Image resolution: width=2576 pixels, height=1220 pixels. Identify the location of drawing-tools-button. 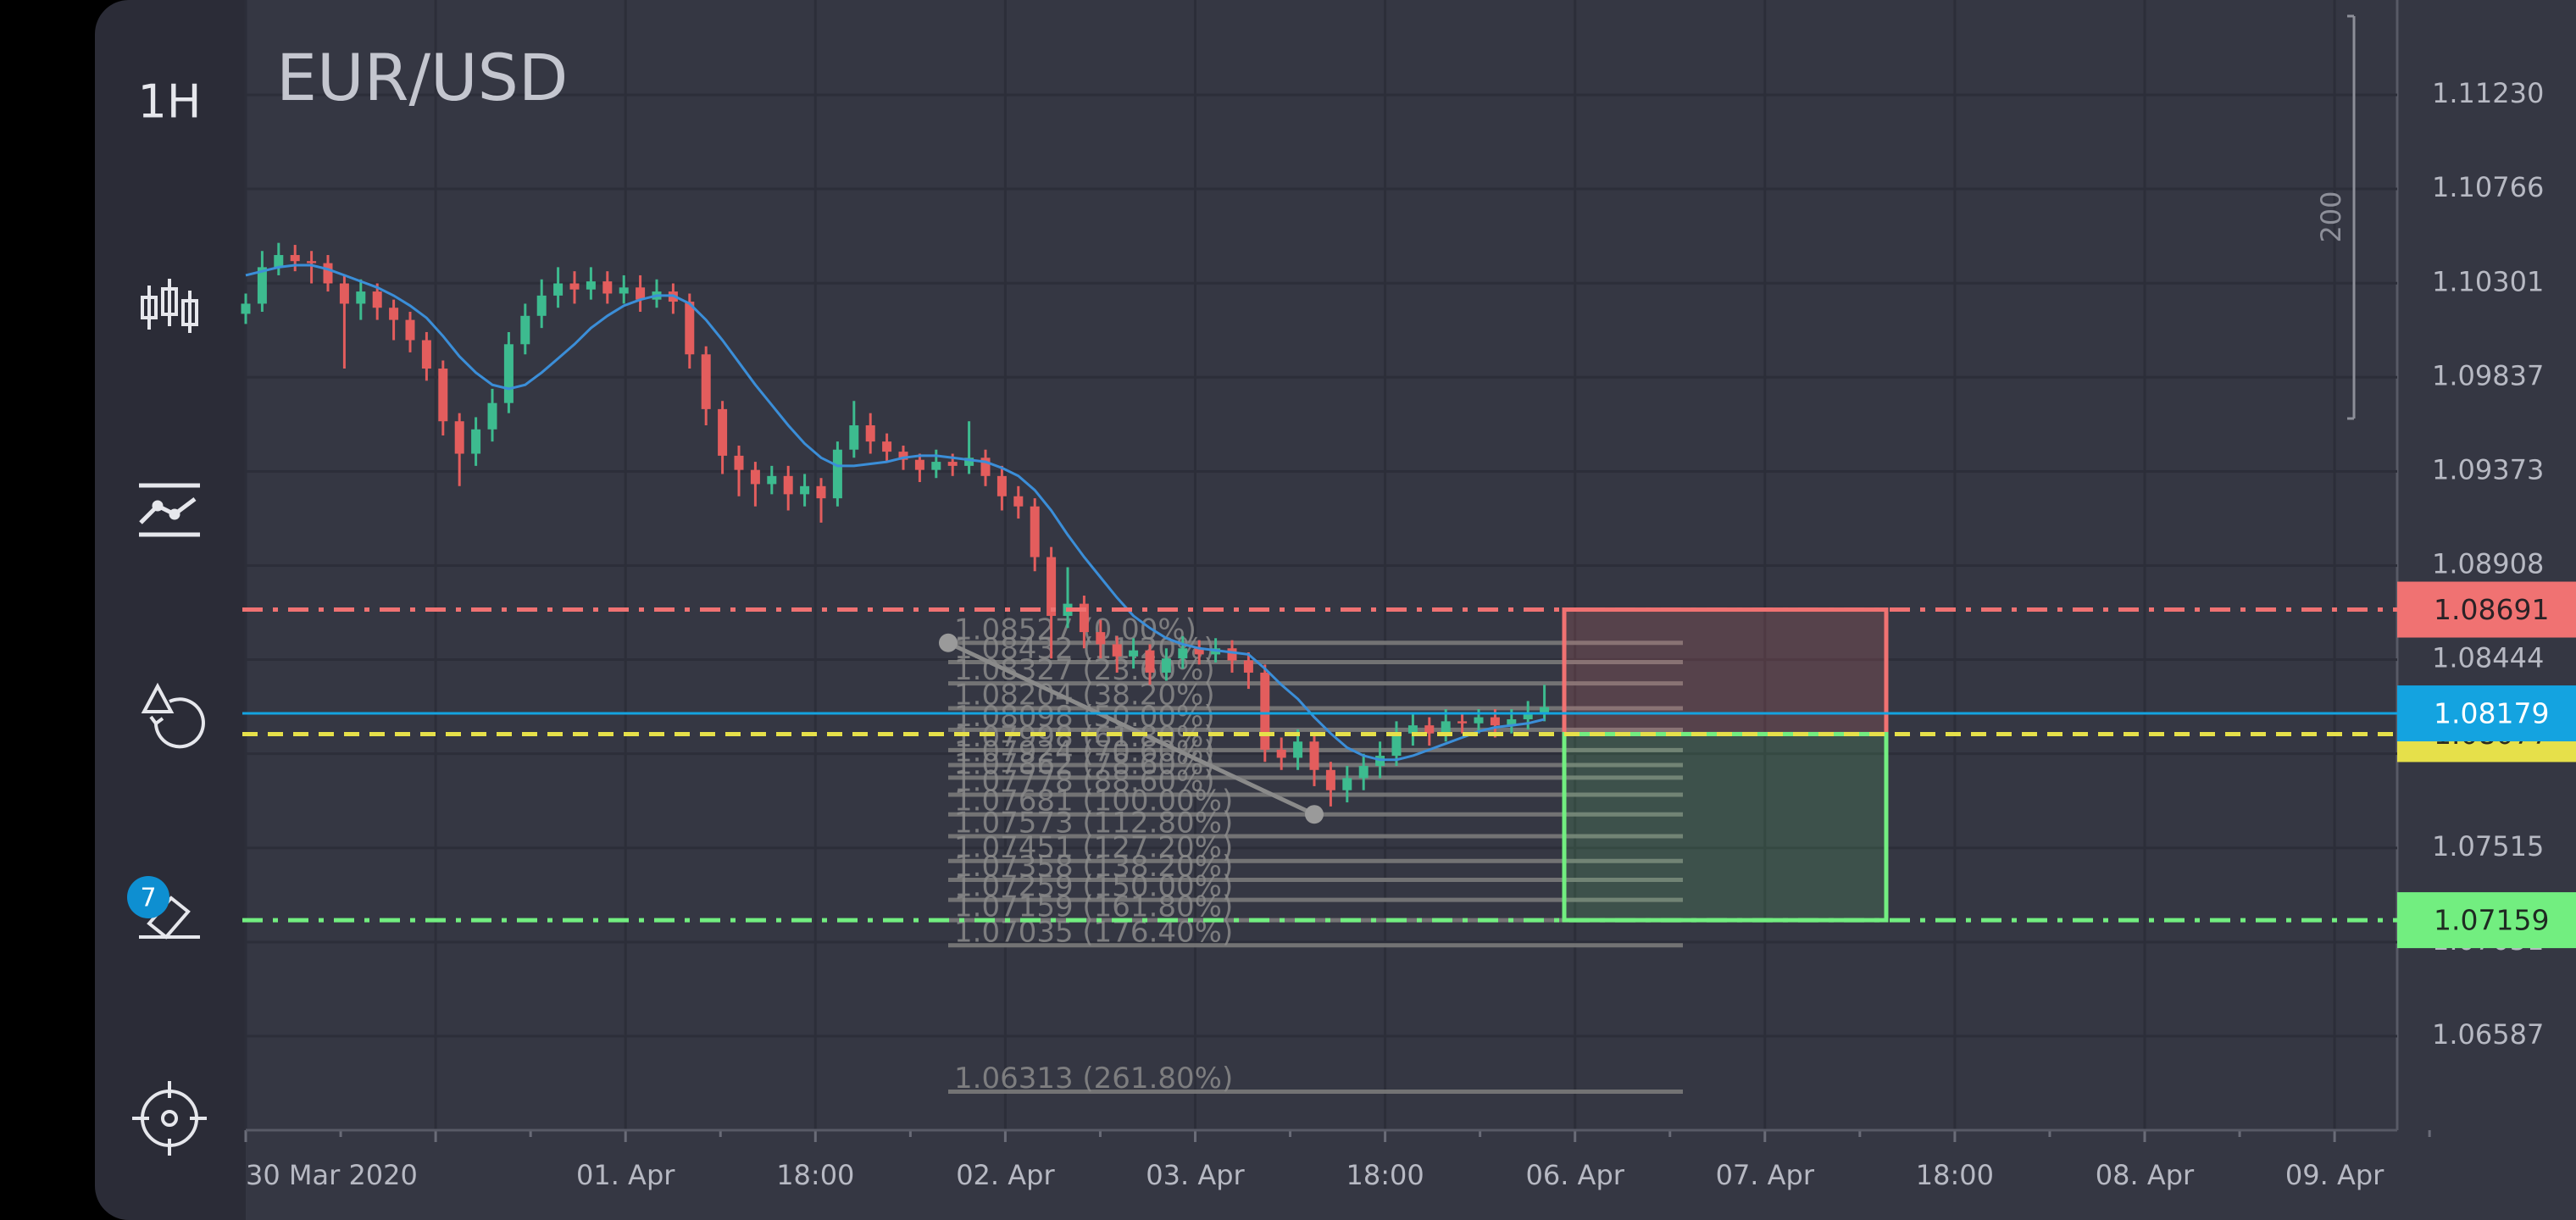
(173, 715).